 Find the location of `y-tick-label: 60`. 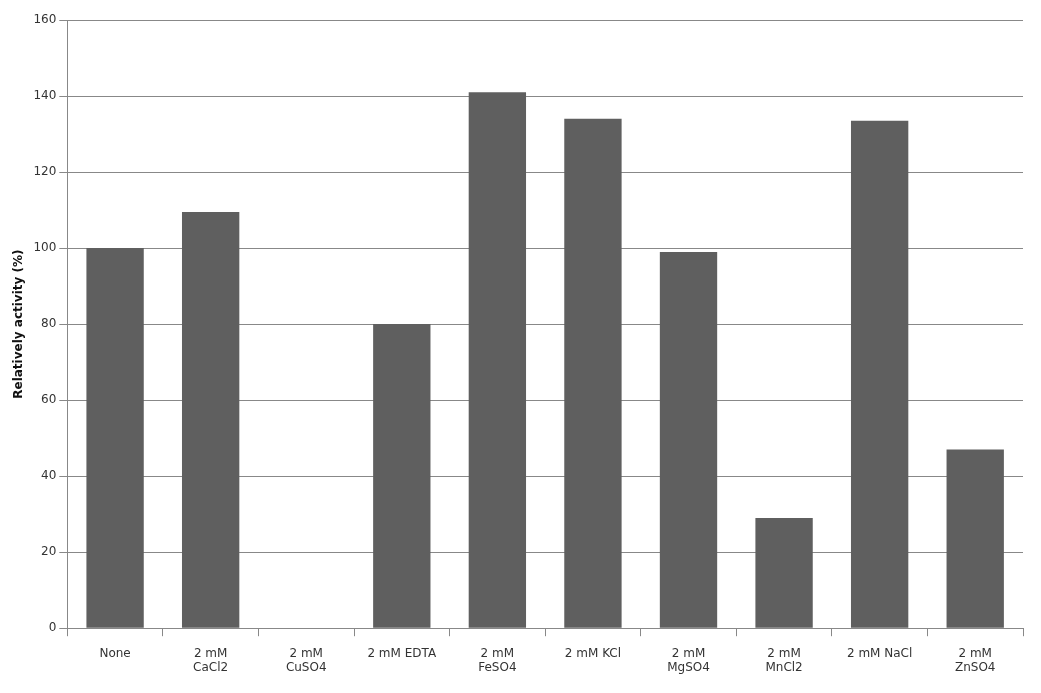

y-tick-label: 60 is located at coordinates (49, 399).